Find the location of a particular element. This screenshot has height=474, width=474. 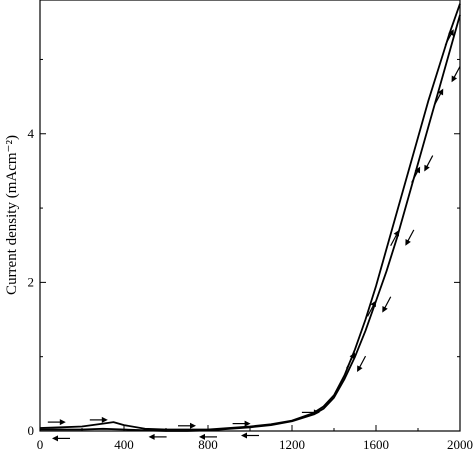

y-axis-title: Current density (mAcm⁻²) is located at coordinates (12, 215).